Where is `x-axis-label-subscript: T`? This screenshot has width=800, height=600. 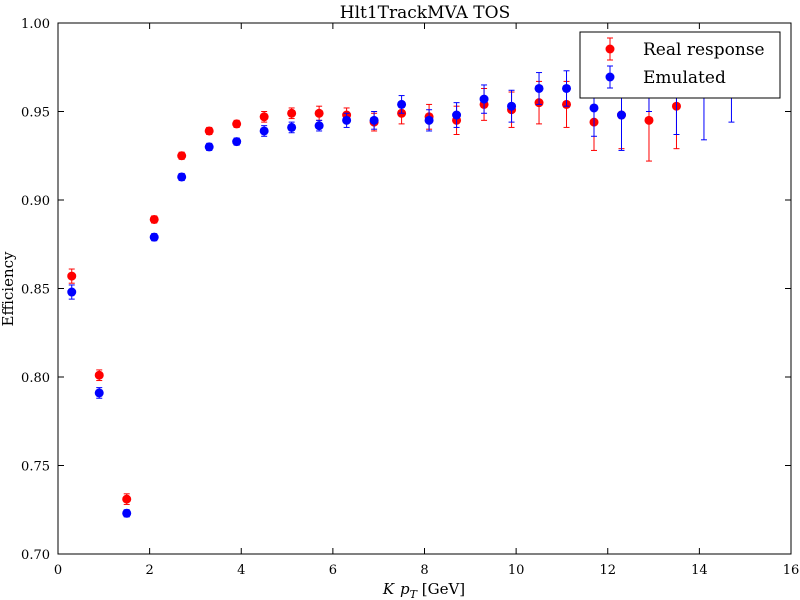
x-axis-label-subscript: T is located at coordinates (414, 594).